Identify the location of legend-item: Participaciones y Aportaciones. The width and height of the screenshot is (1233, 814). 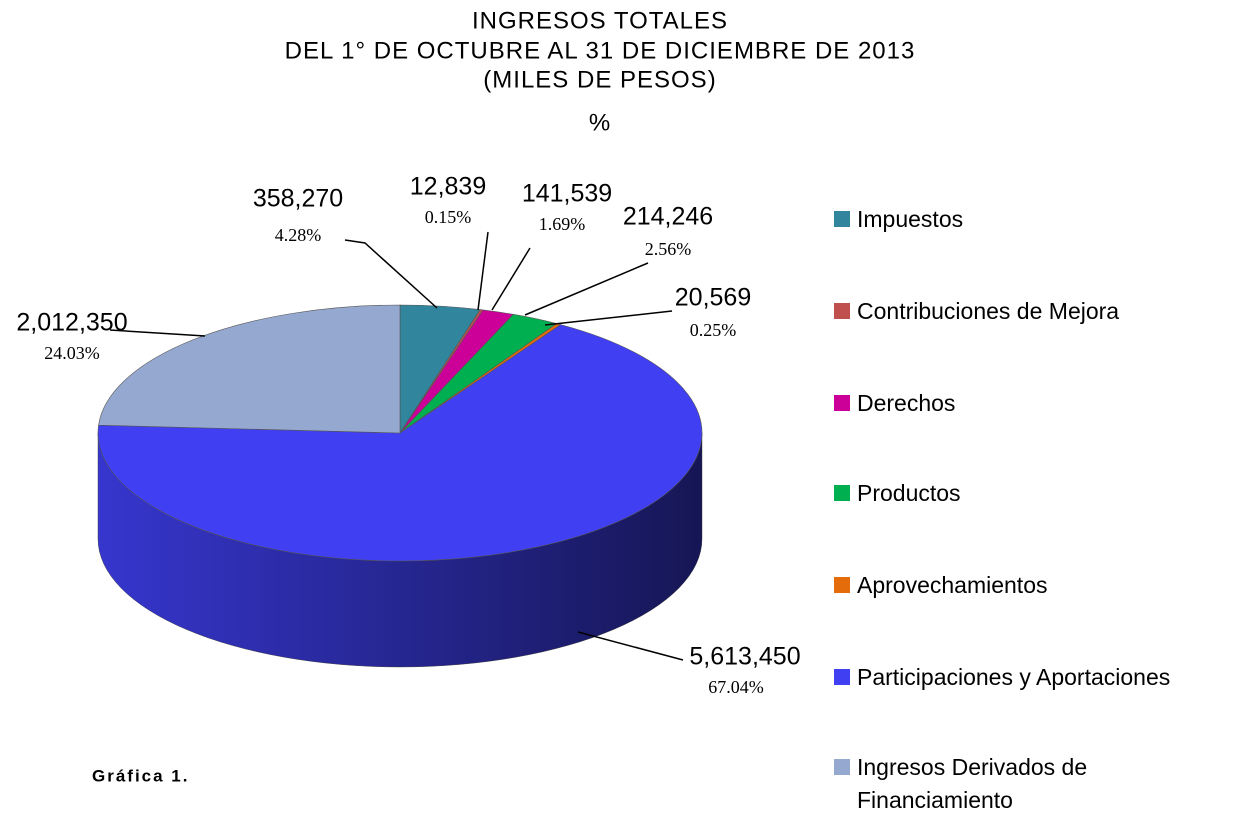
(1033, 677).